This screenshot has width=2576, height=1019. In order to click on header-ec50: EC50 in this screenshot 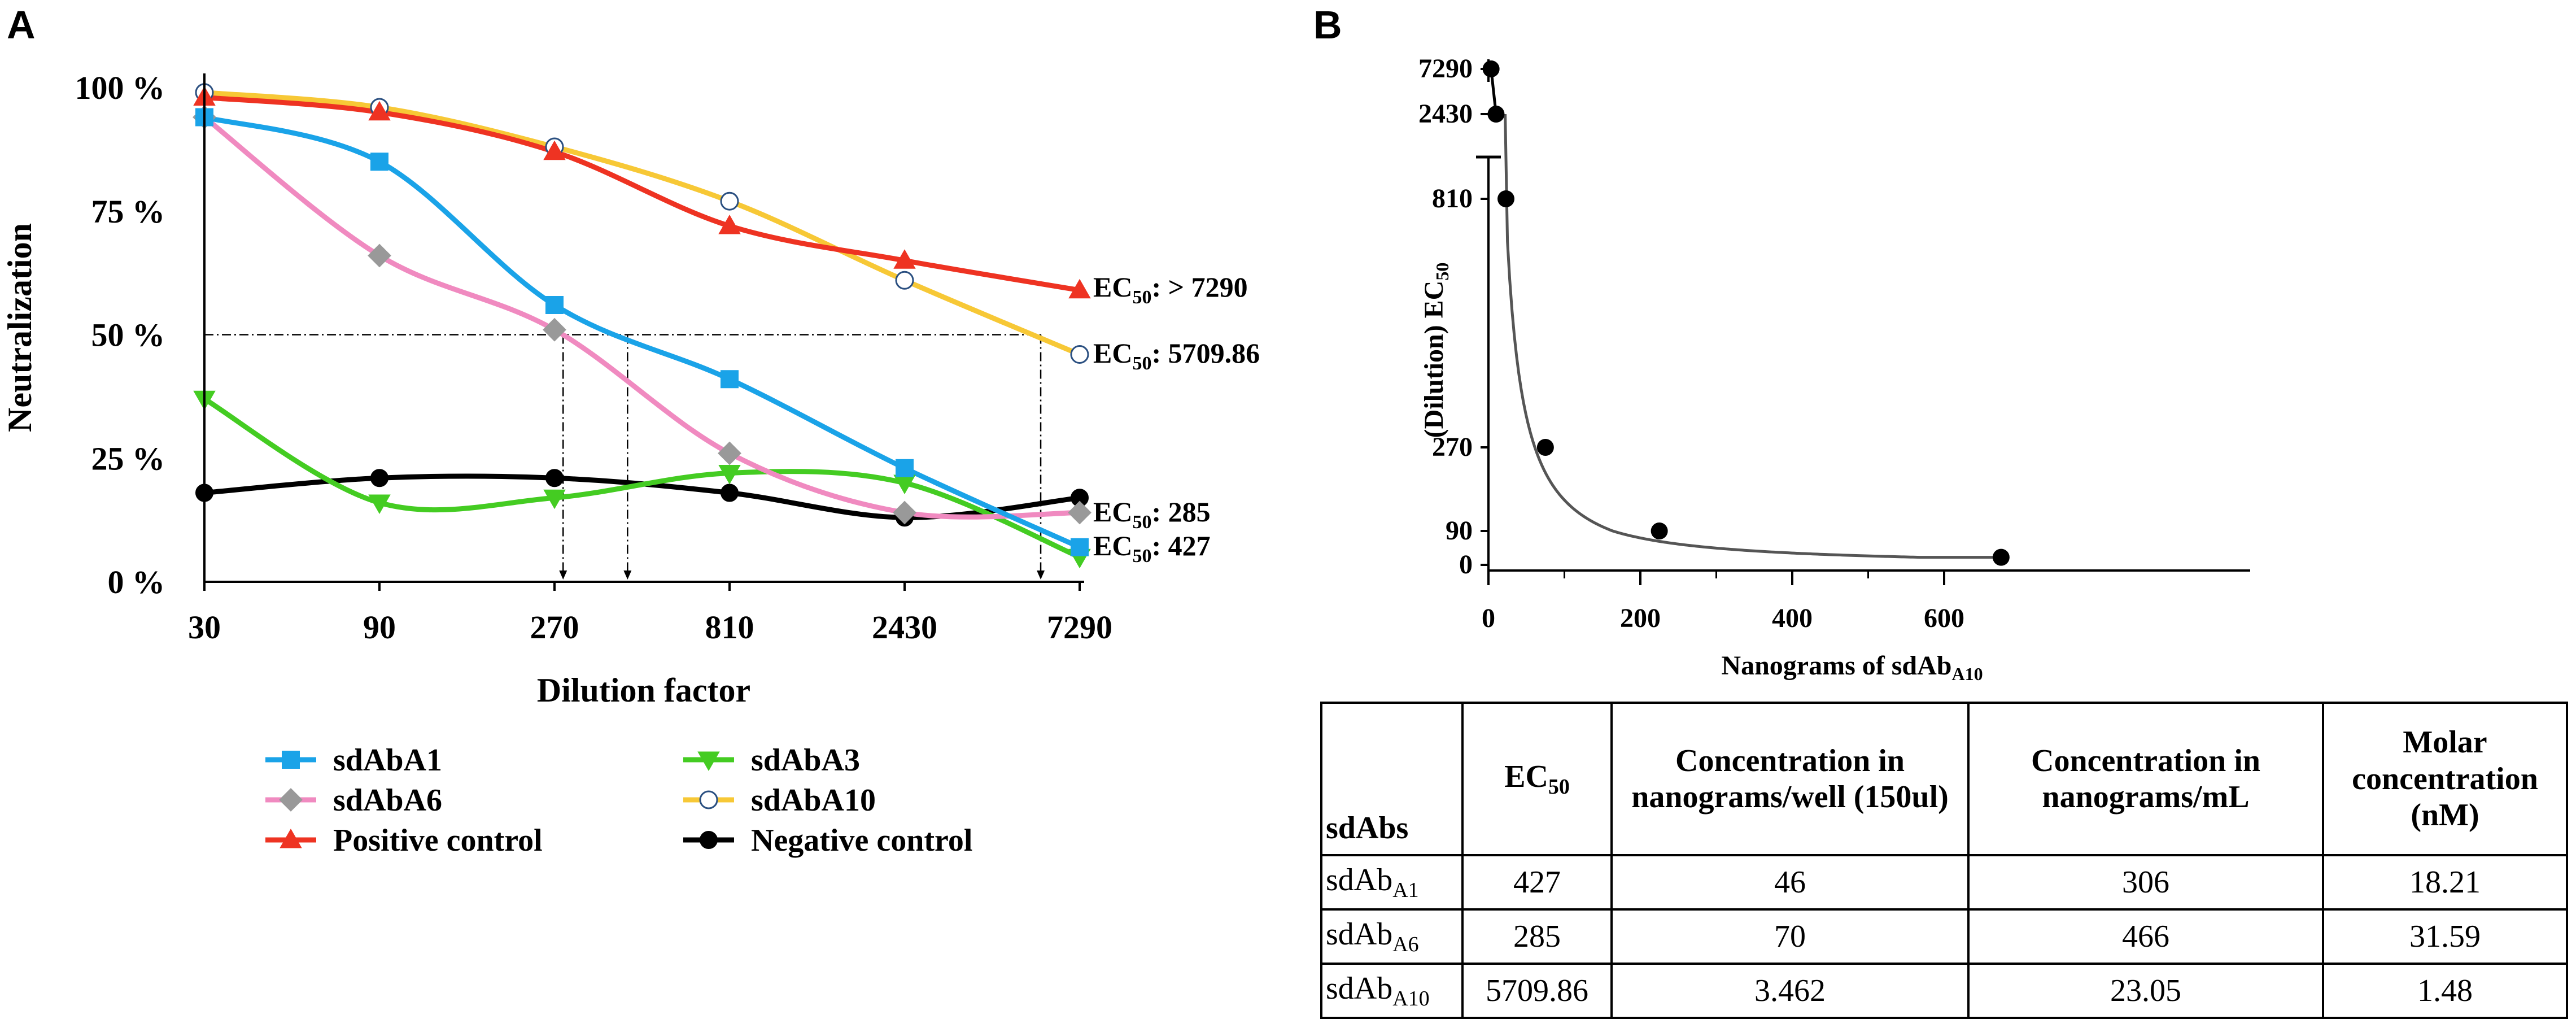, I will do `click(1537, 779)`.